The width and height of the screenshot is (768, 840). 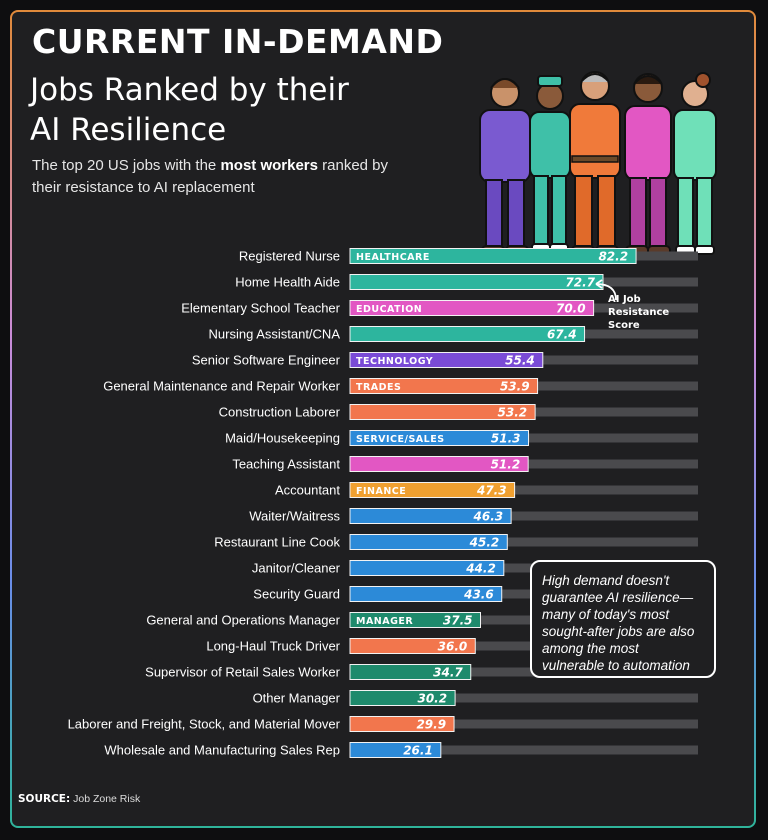 What do you see at coordinates (400, 439) in the screenshot?
I see `sector-tag: SERVICE/SALES` at bounding box center [400, 439].